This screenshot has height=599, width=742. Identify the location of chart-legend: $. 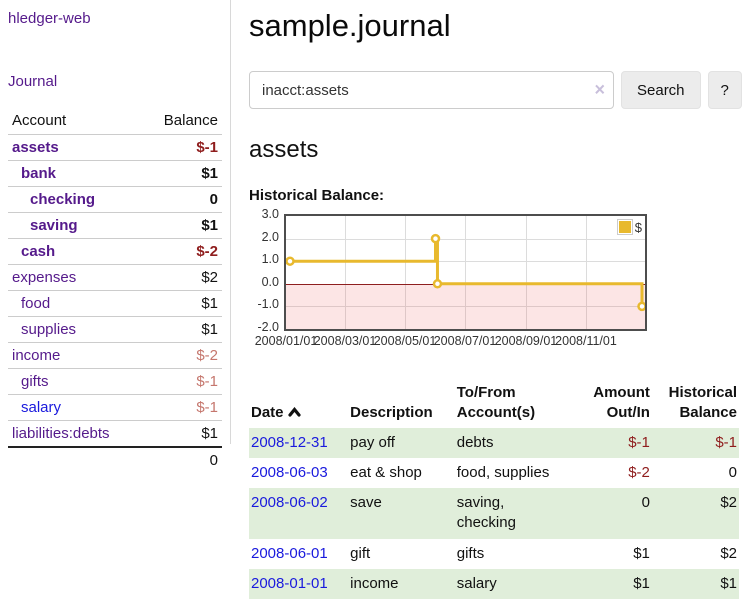
(629, 227).